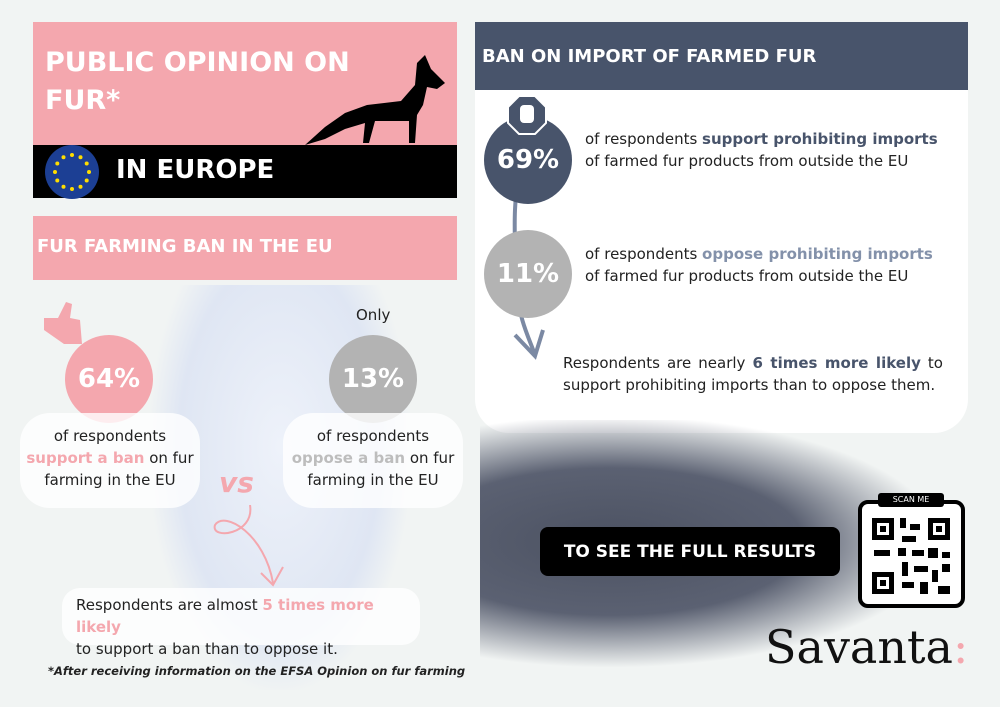 The height and width of the screenshot is (707, 1000). I want to click on vs-label: VS, so click(236, 482).